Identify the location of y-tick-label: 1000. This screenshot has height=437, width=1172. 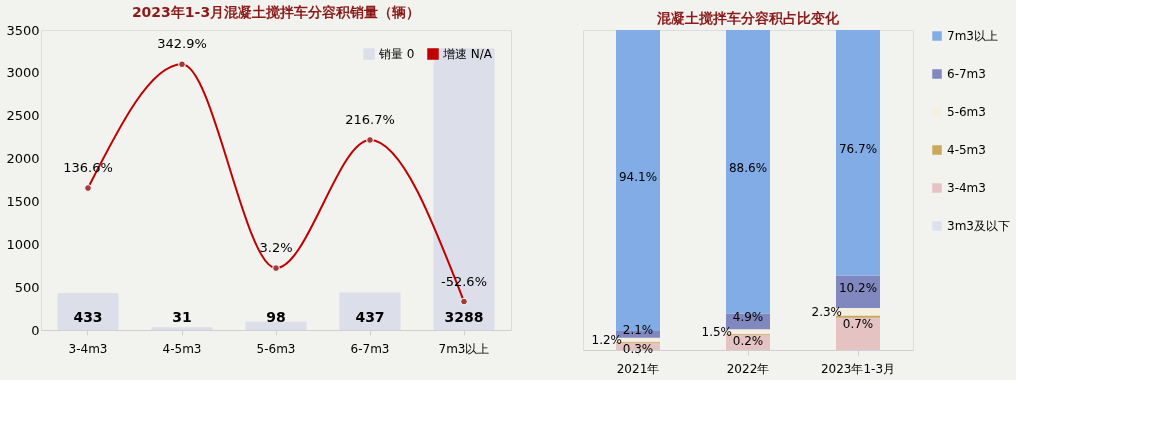
(23, 244).